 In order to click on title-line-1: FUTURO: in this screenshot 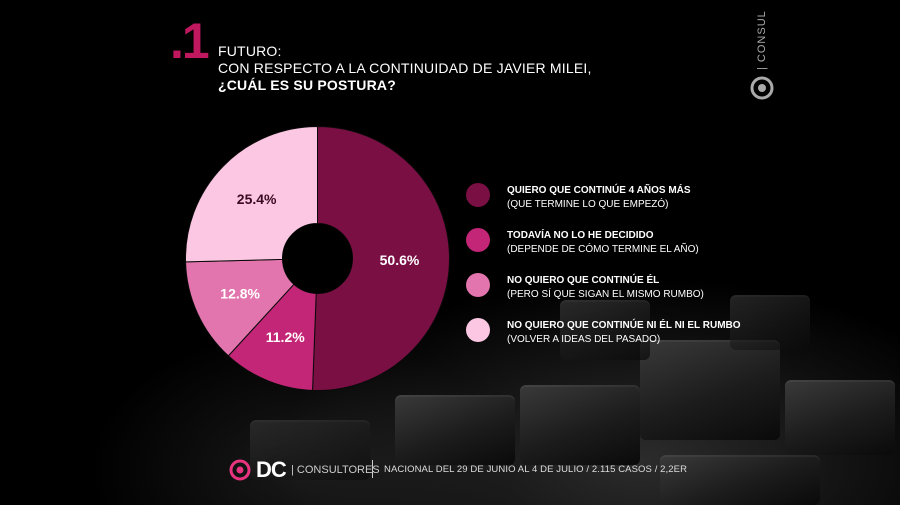, I will do `click(250, 51)`.